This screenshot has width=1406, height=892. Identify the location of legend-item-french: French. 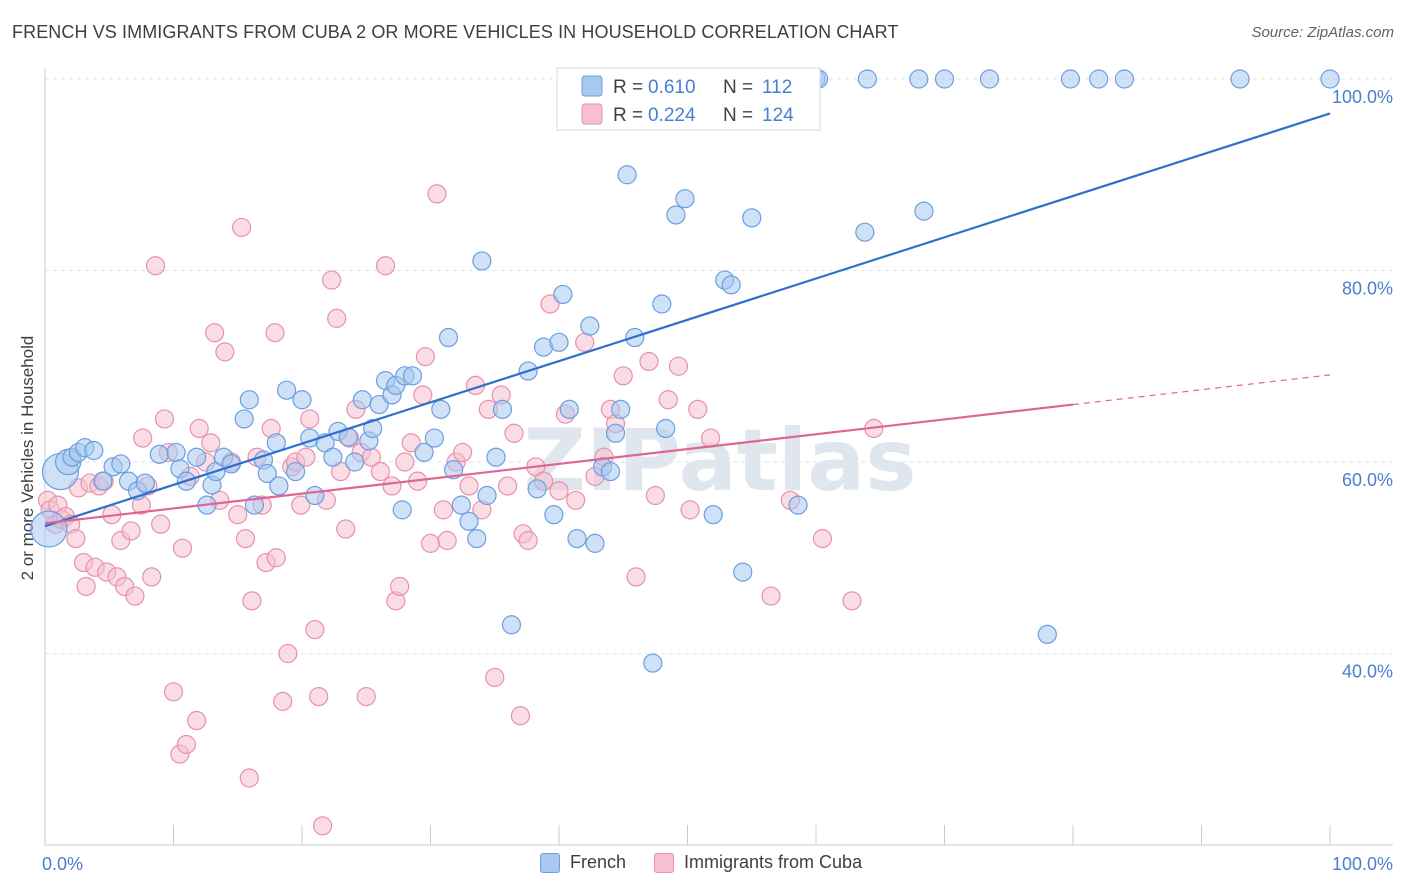
(583, 862).